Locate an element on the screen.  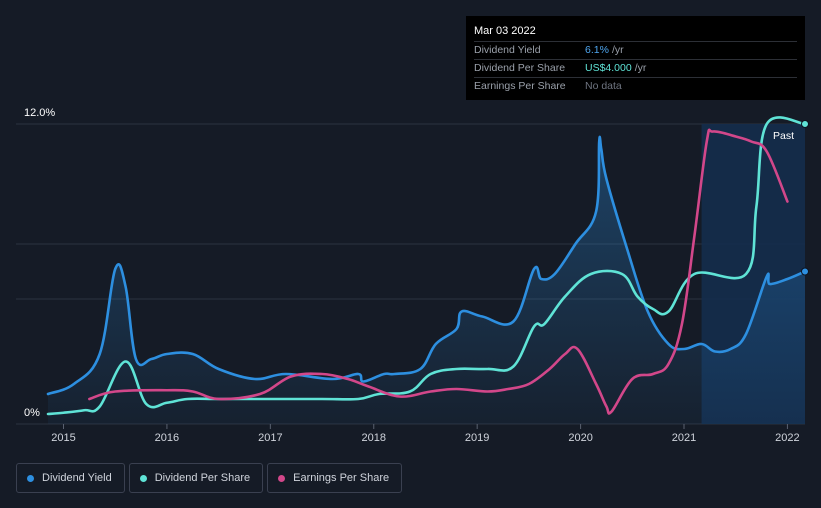
tooltip-row-dividend-per-share: Dividend Per Share US$4.000 /yr is located at coordinates (635, 68).